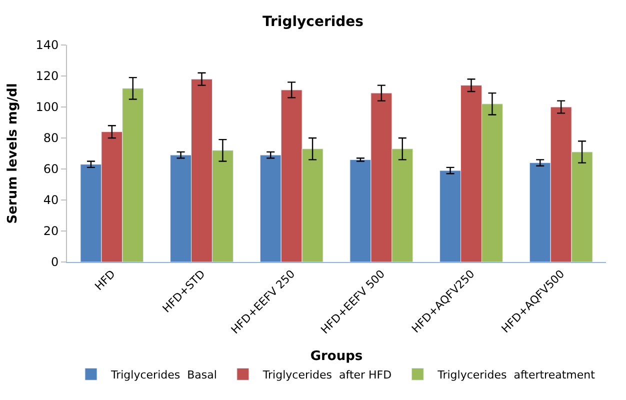  I want to click on y-tick-label: 140, so click(47, 45).